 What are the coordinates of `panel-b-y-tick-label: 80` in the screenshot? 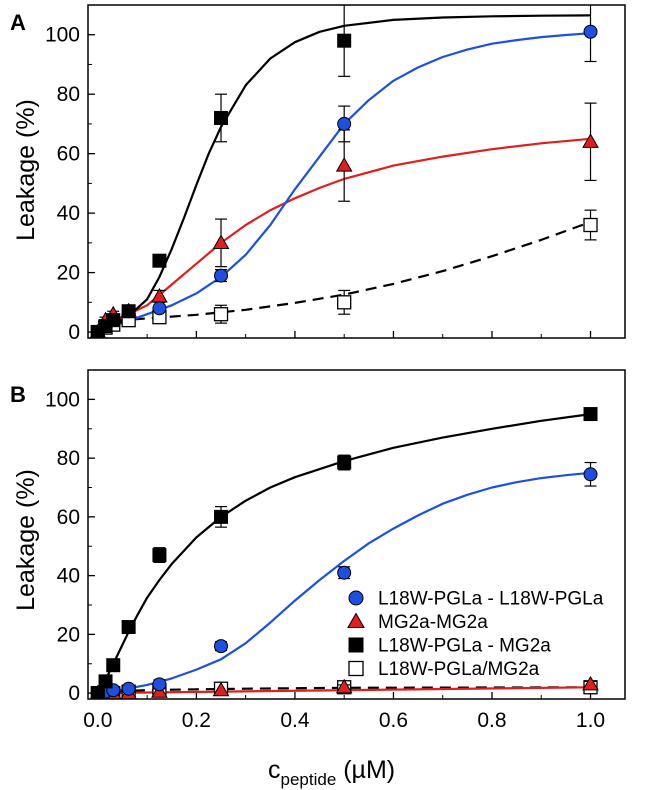 It's located at (68, 458).